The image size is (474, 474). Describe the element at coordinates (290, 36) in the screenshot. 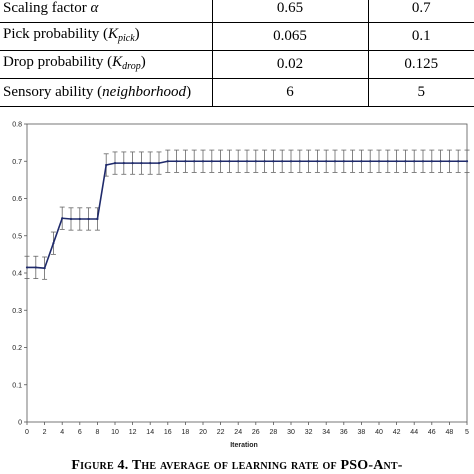

I see `param-value-cell: 0.065` at that location.